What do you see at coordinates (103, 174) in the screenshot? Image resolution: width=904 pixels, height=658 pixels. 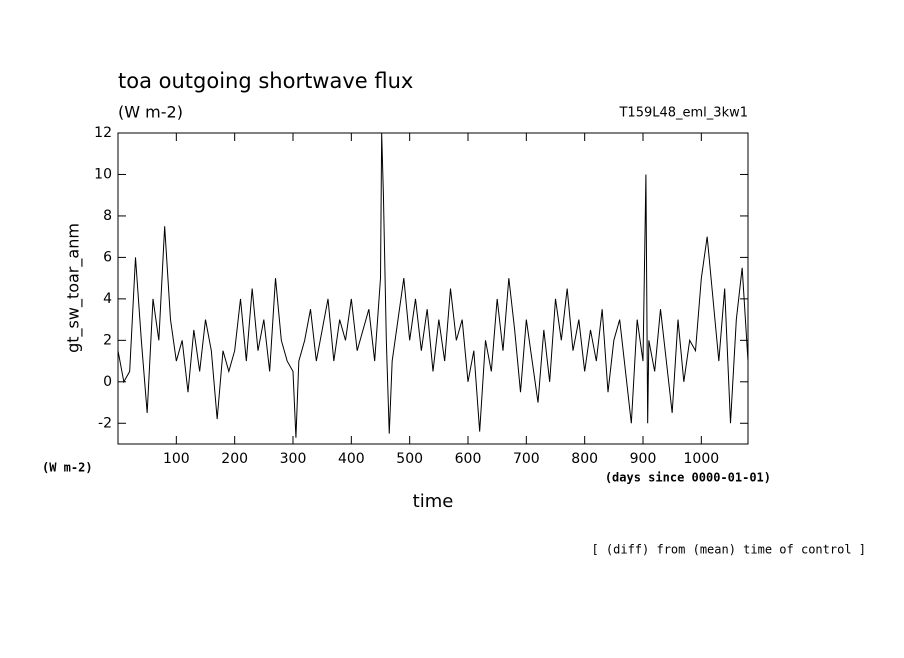 I see `y-tick-label: 10` at bounding box center [103, 174].